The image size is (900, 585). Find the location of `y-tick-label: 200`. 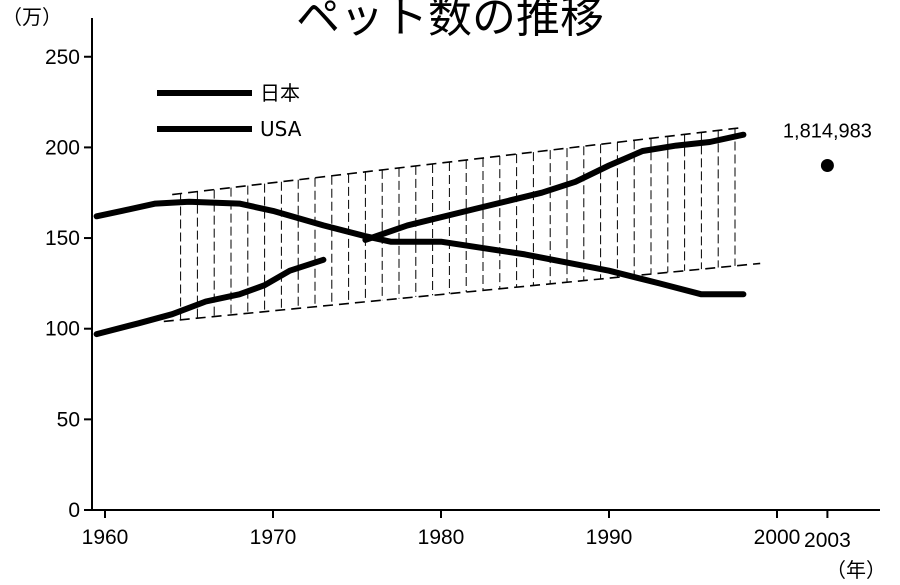

y-tick-label: 200 is located at coordinates (62, 147).